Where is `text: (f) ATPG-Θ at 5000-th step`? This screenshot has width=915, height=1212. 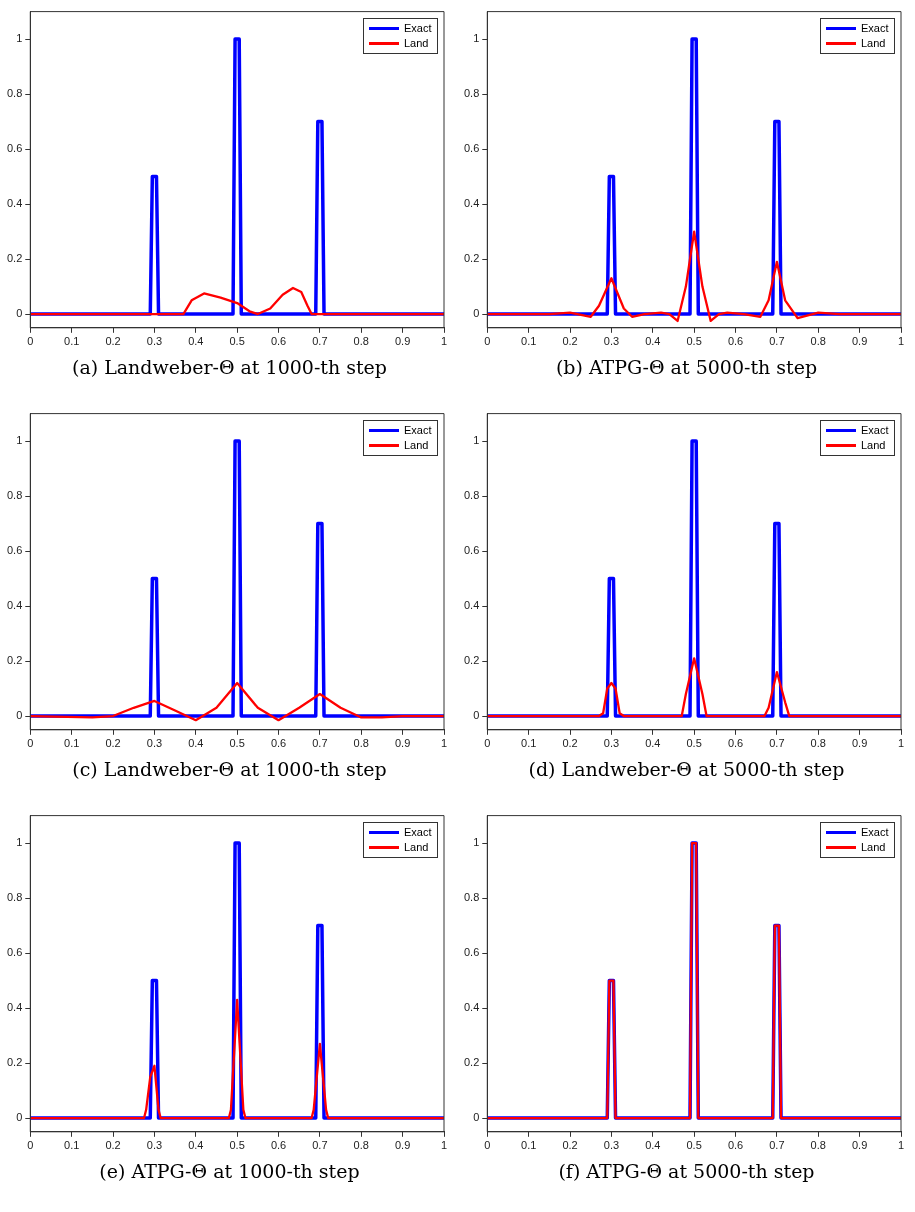 text: (f) ATPG-Θ at 5000-th step is located at coordinates (686, 1171).